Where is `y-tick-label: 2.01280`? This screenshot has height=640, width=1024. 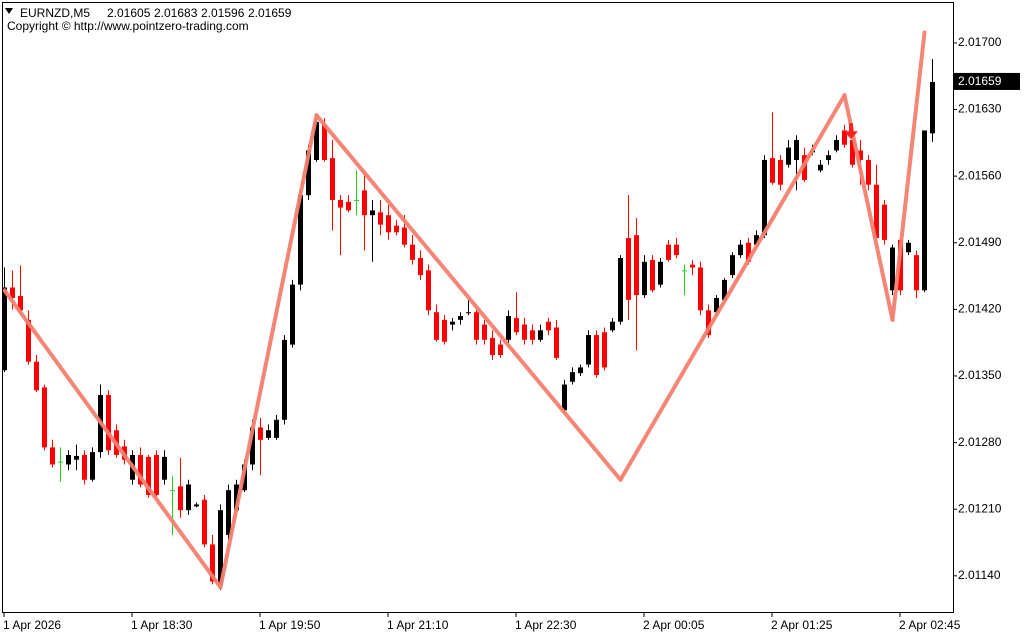 y-tick-label: 2.01280 is located at coordinates (980, 442).